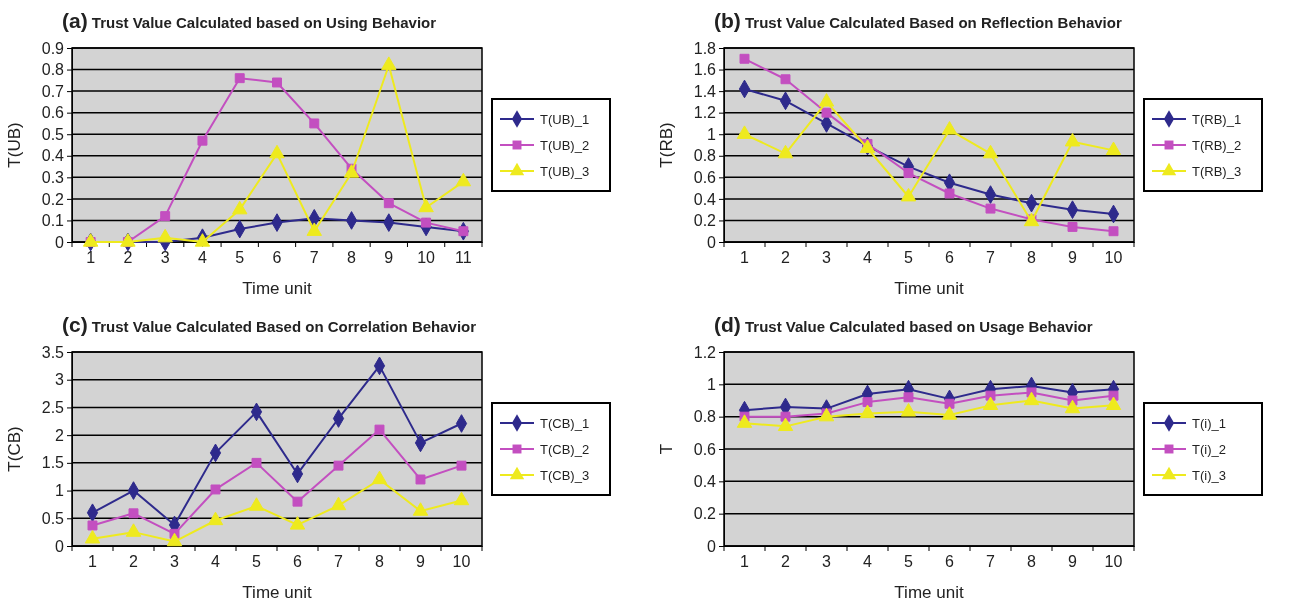 The height and width of the screenshot is (609, 1304). Describe the element at coordinates (14, 145) in the screenshot. I see `y-axis-title: T(UB)` at that location.